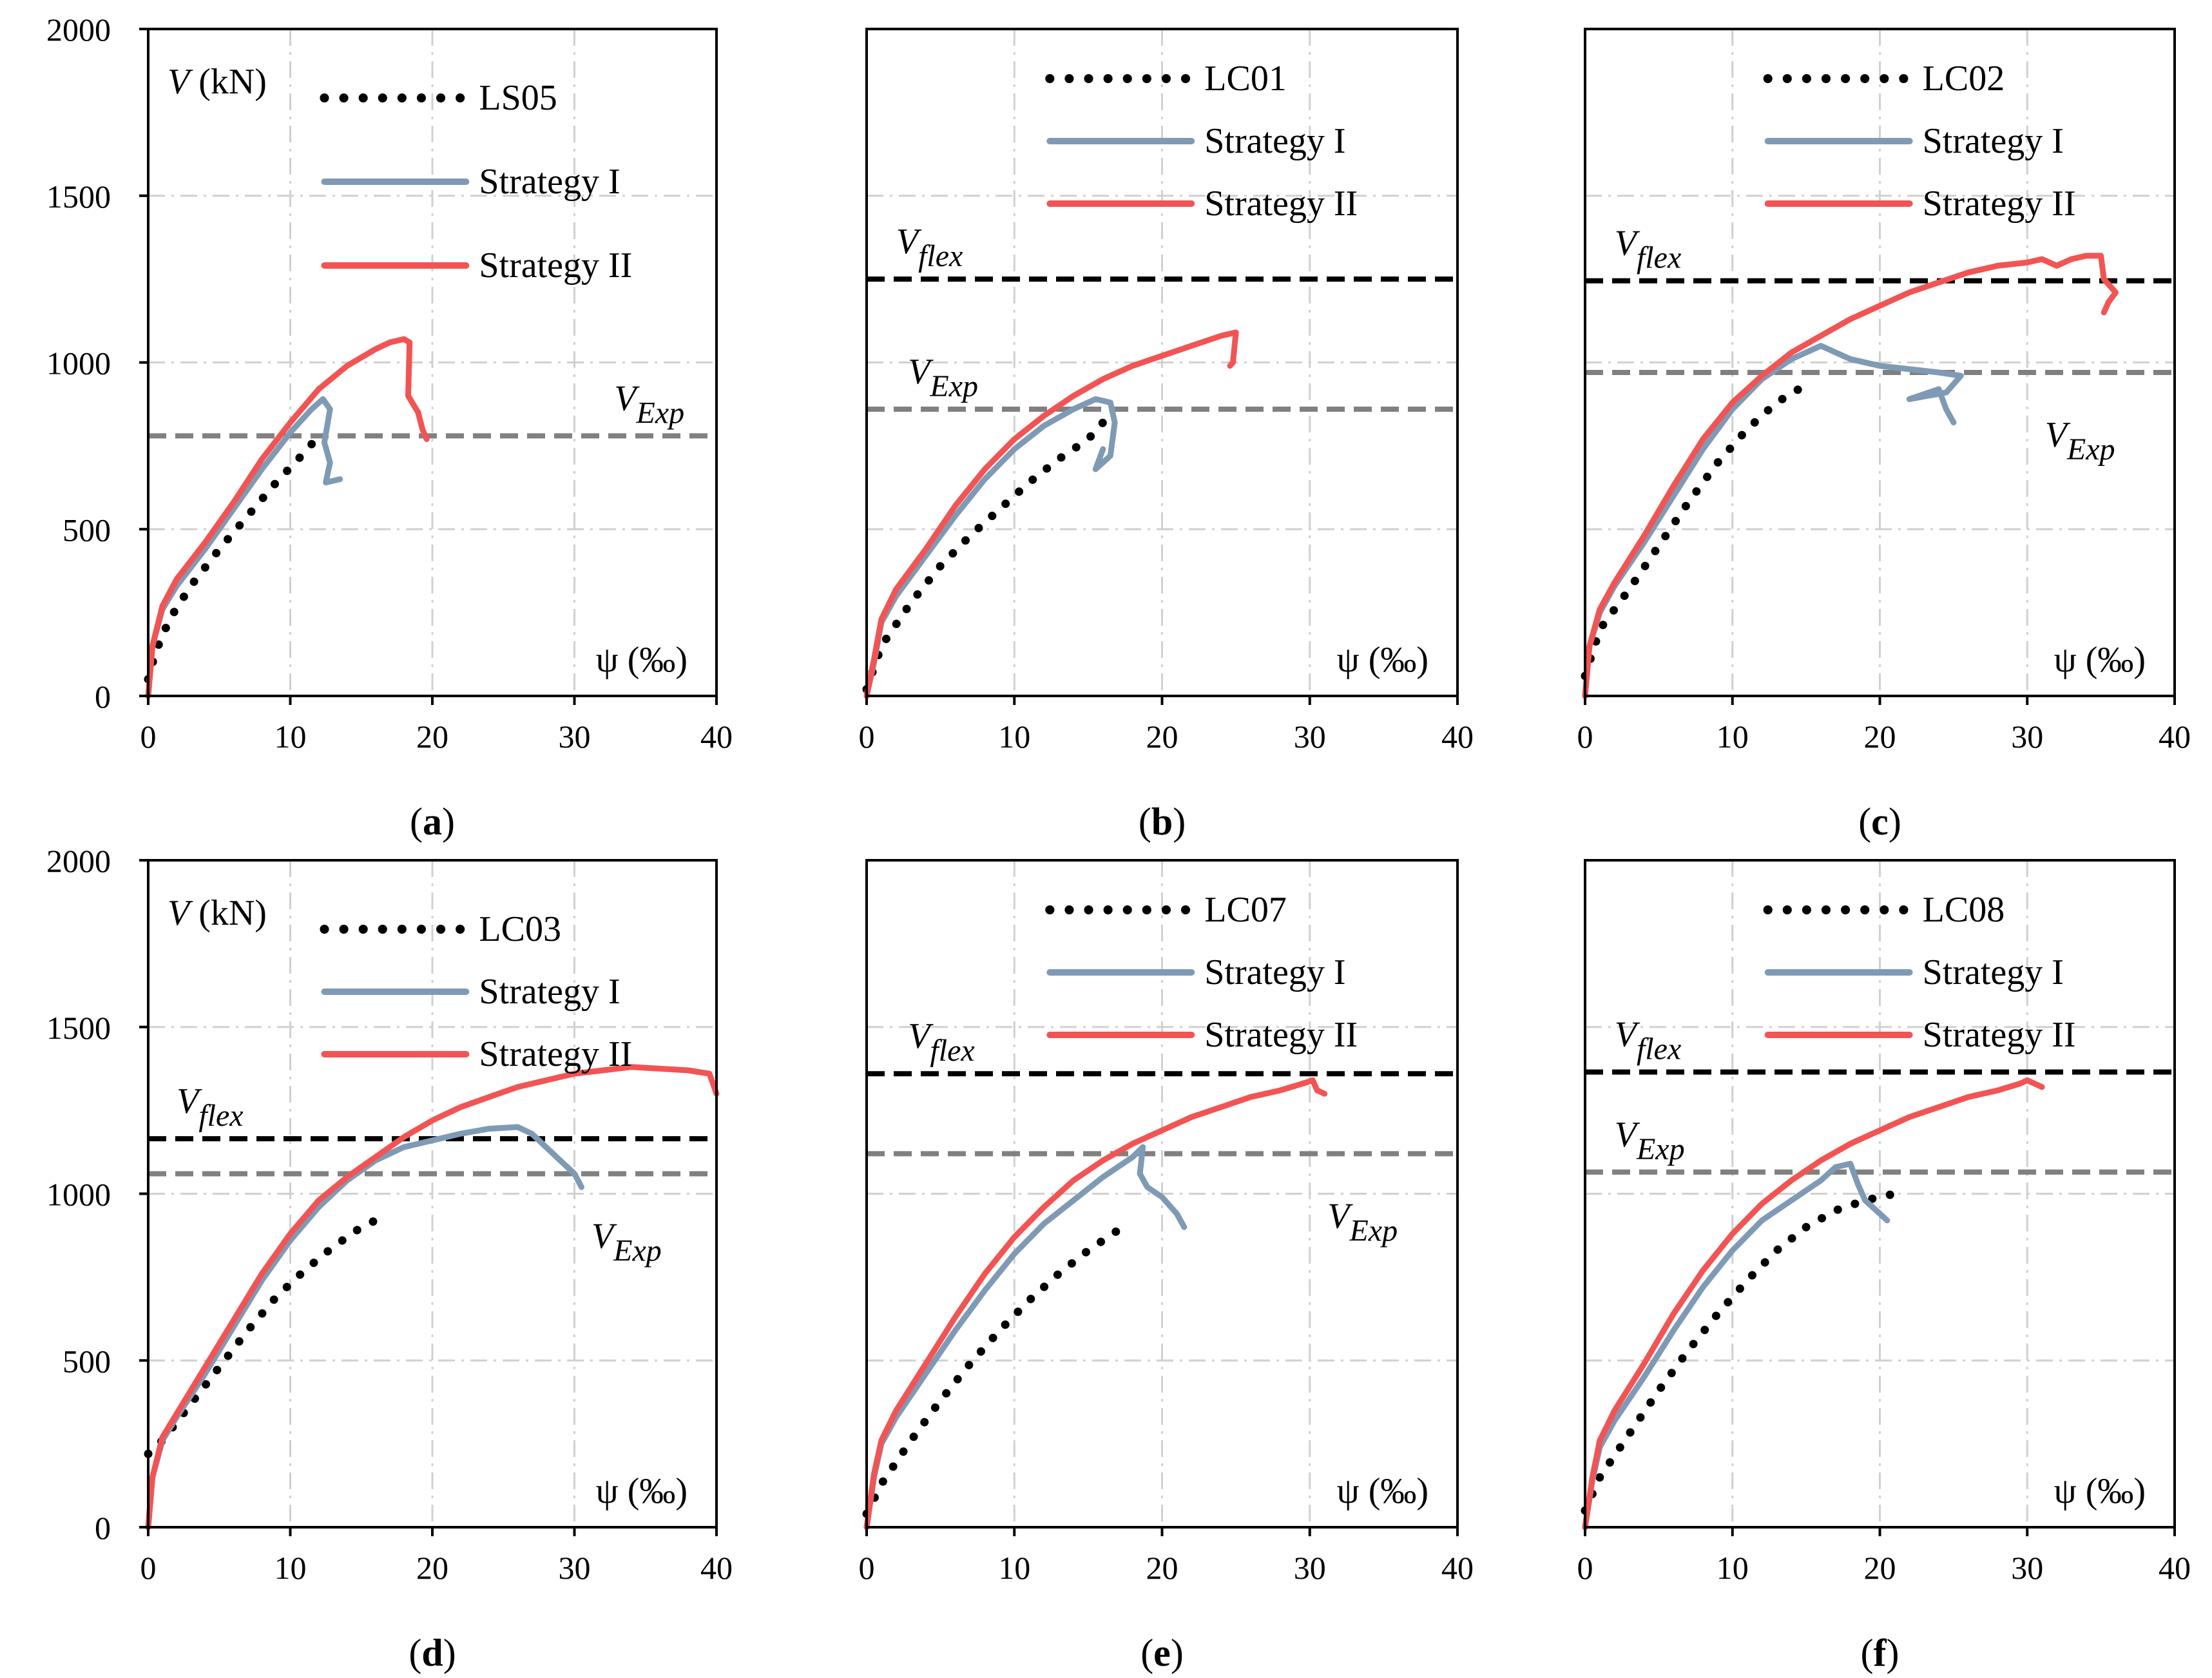 Image resolution: width=2212 pixels, height=1678 pixels. I want to click on y-tick-label: 2000, so click(78, 30).